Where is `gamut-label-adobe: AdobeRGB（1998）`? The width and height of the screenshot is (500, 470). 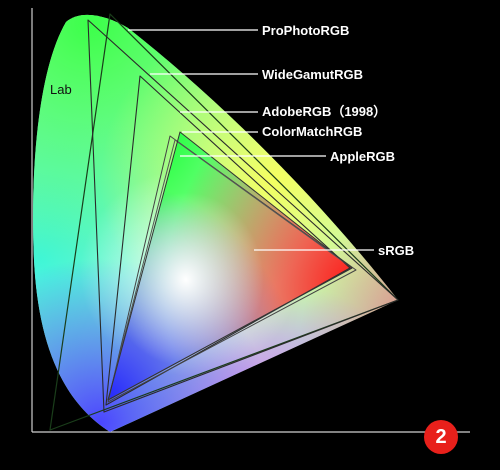
gamut-label-adobe: AdobeRGB（1998） is located at coordinates (324, 111).